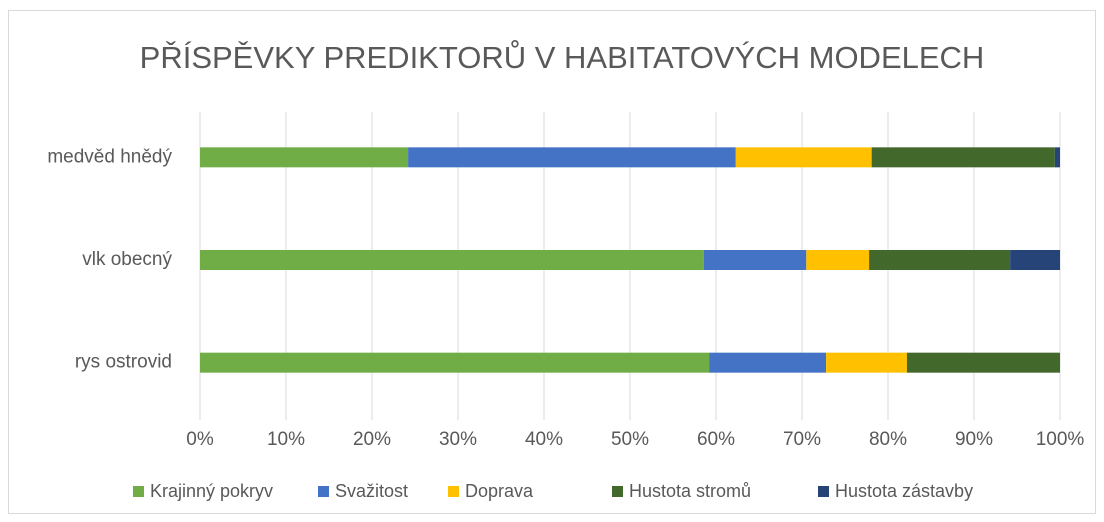 The image size is (1104, 522). Describe the element at coordinates (630, 439) in the screenshot. I see `x-tick-label: 50%` at that location.